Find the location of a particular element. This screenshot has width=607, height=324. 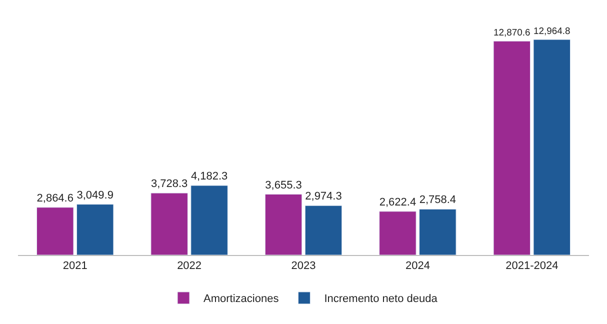

data-label: 2,622.4 is located at coordinates (397, 202).